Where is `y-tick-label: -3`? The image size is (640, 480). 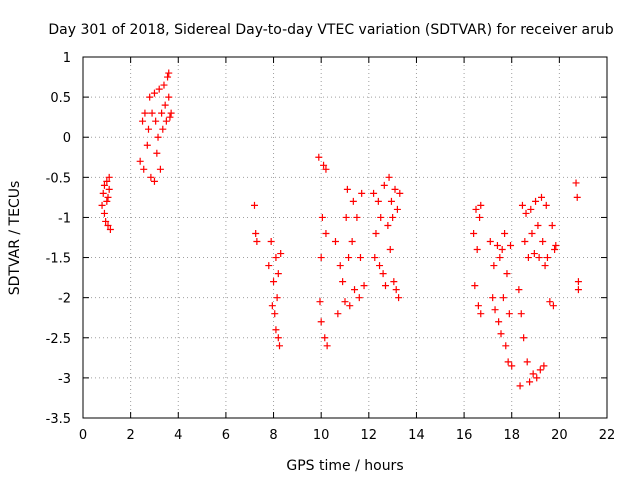 y-tick-label: -3 is located at coordinates (64, 379).